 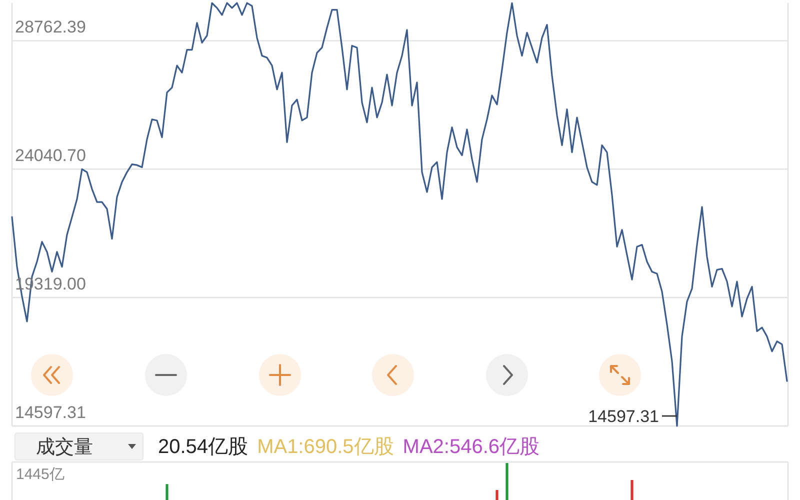 What do you see at coordinates (40, 474) in the screenshot?
I see `annotation: 1445亿` at bounding box center [40, 474].